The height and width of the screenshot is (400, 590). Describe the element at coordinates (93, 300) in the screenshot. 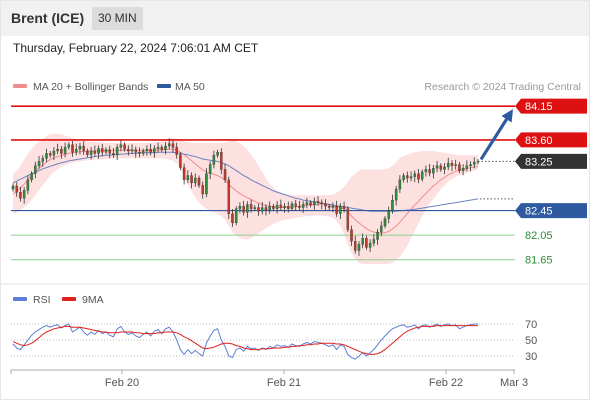

I see `legend-label-9ma: 9MA` at that location.